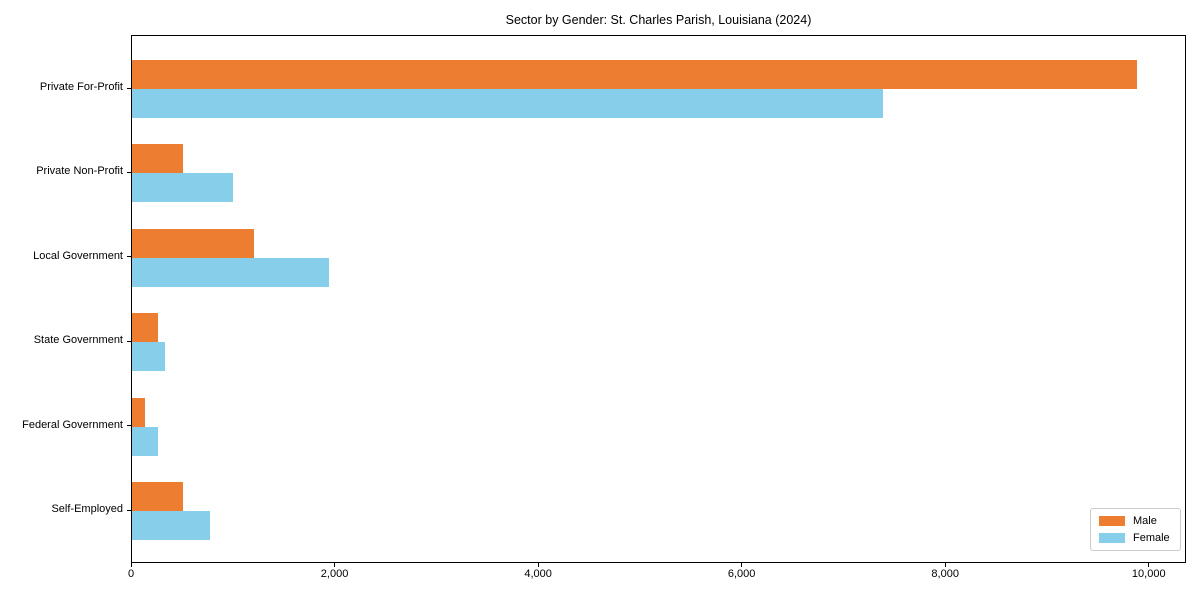 The image size is (1200, 600). Describe the element at coordinates (1148, 574) in the screenshot. I see `x-tick-label: 10,000` at that location.